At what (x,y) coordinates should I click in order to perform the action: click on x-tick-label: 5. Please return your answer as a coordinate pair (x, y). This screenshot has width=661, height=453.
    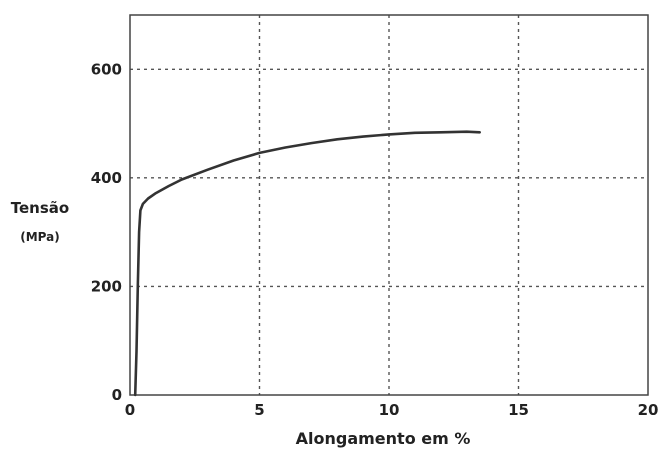
    Looking at the image, I should click on (259, 410).